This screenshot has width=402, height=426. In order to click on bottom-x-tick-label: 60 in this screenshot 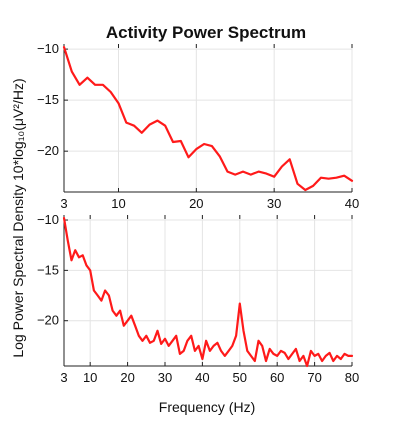, I will do `click(277, 377)`.